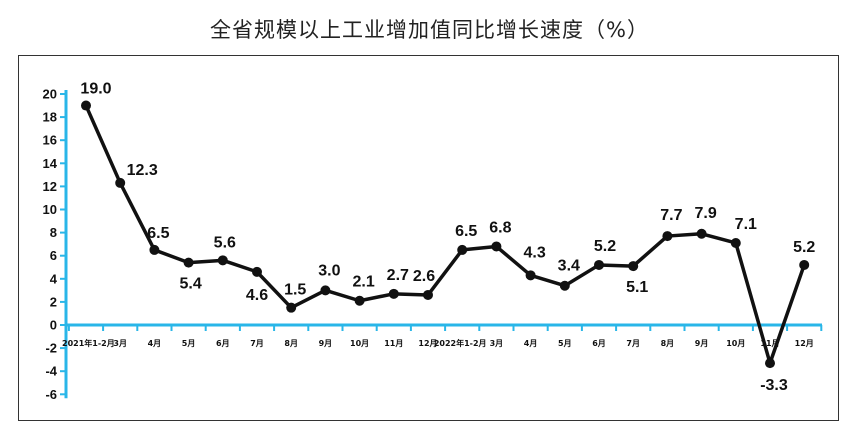 This screenshot has height=439, width=859. What do you see at coordinates (295, 290) in the screenshot?
I see `data-label: 1.5` at bounding box center [295, 290].